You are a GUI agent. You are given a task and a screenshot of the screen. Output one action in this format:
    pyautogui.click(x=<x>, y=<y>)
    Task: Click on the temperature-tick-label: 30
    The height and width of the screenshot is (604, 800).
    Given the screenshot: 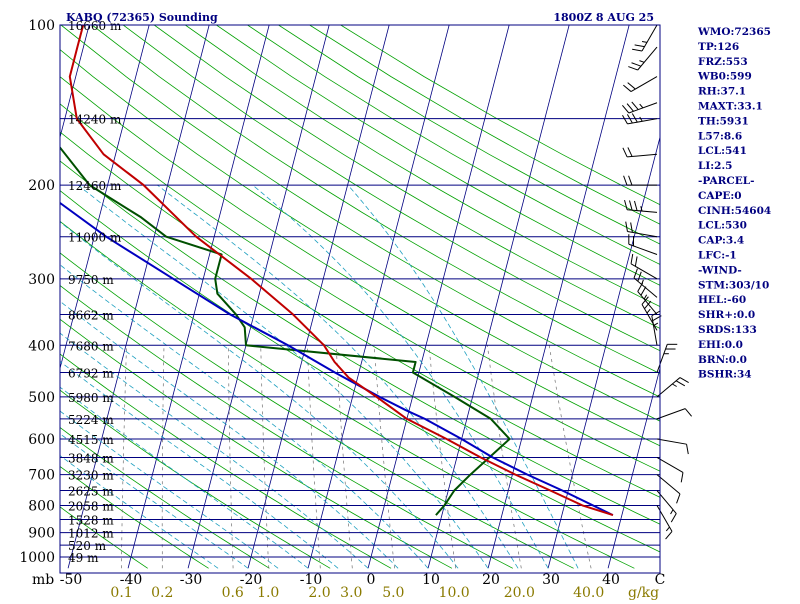 What is the action you would take?
    pyautogui.click(x=551, y=580)
    